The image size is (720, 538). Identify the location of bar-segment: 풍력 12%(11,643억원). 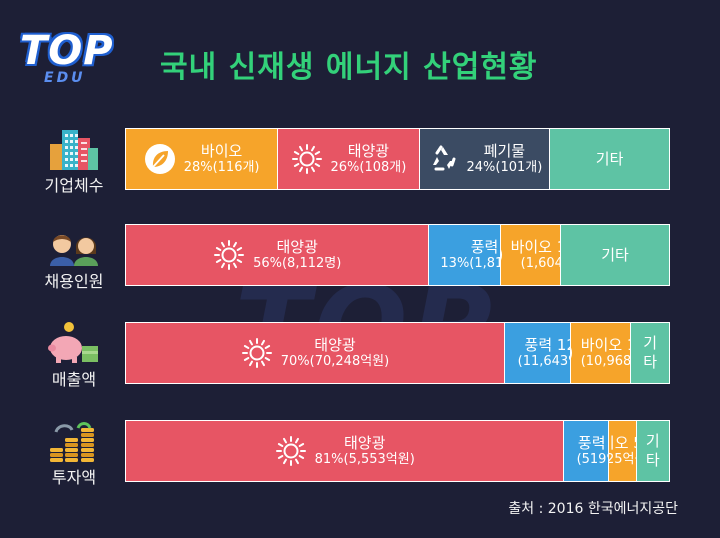
(537, 353).